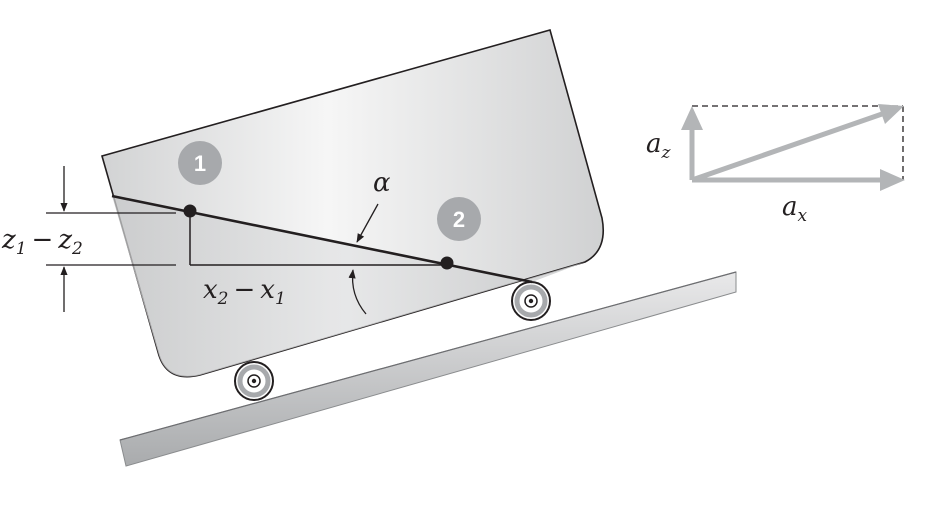 The width and height of the screenshot is (949, 514). I want to click on point-2-badge: 2, so click(459, 219).